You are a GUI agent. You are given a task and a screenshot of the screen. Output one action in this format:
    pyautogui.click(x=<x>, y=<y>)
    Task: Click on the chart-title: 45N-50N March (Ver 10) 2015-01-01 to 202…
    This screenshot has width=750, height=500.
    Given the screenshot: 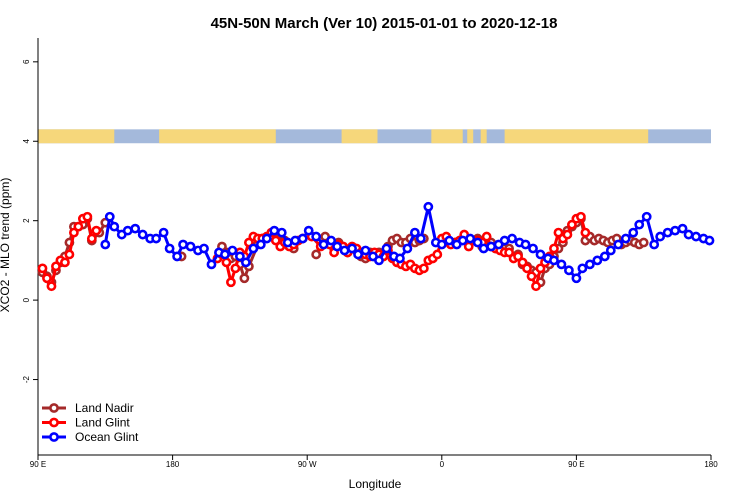 What is the action you would take?
    pyautogui.click(x=384, y=23)
    